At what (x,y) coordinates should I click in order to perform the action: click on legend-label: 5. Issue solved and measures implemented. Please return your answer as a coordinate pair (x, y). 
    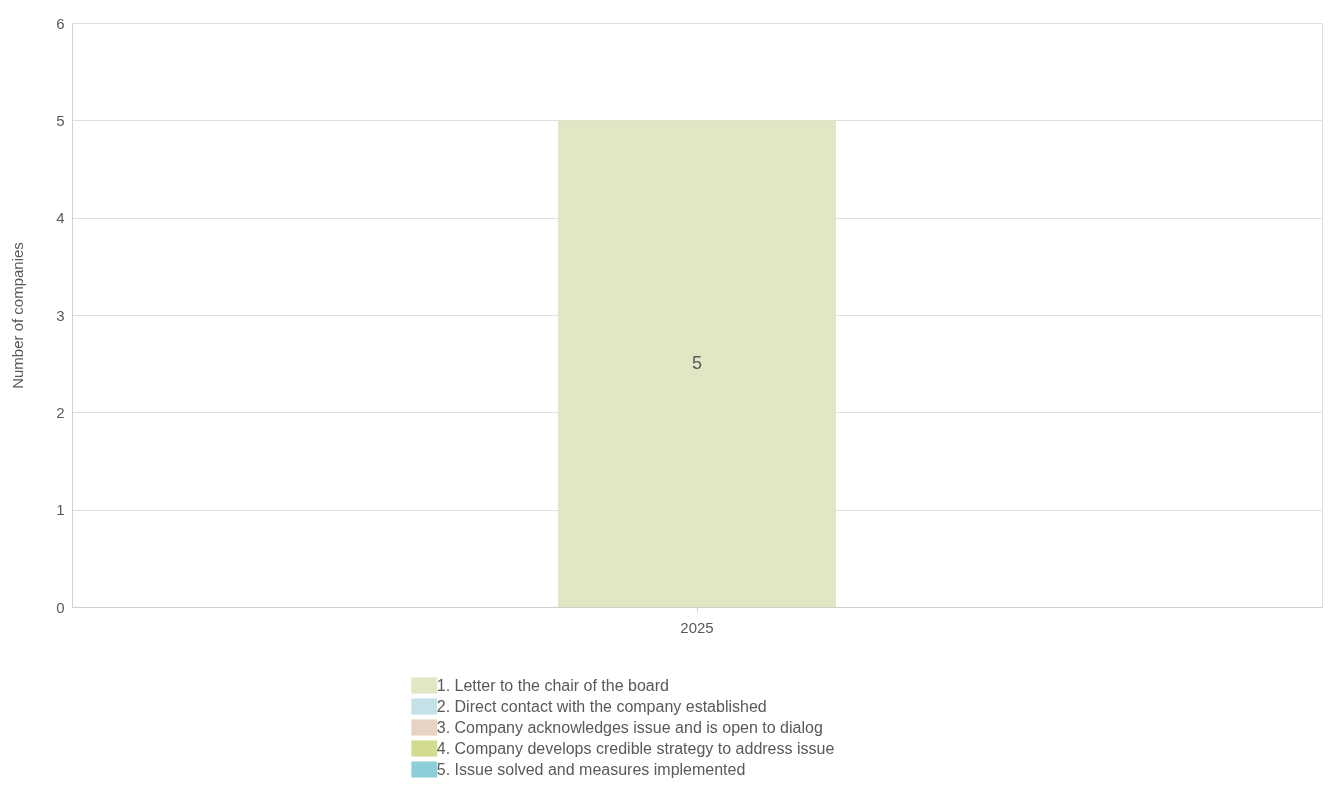
    Looking at the image, I should click on (591, 769).